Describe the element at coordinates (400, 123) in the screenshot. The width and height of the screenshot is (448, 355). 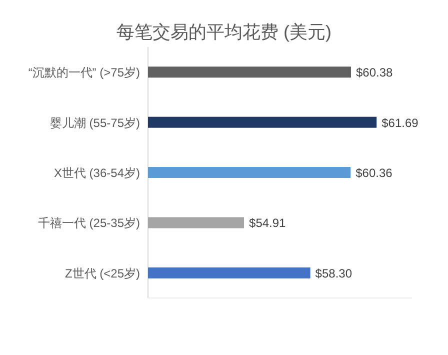
I see `data-label: $61.69` at that location.